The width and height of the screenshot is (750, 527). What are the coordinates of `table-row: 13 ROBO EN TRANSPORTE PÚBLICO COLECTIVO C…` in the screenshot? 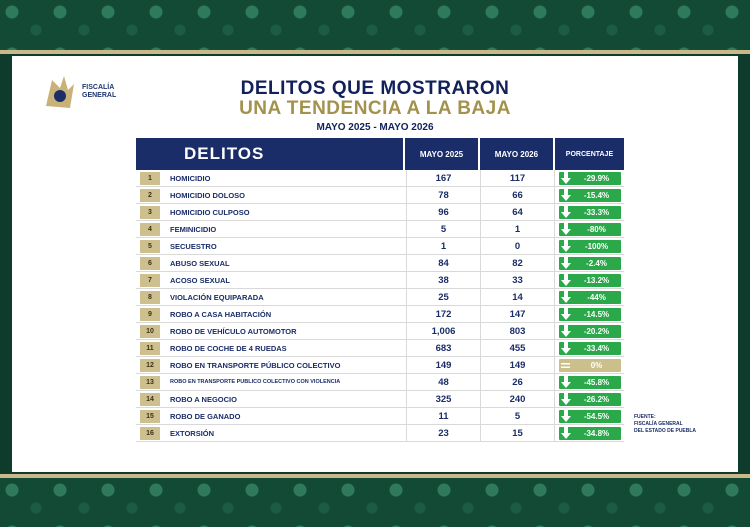 It's located at (380, 382).